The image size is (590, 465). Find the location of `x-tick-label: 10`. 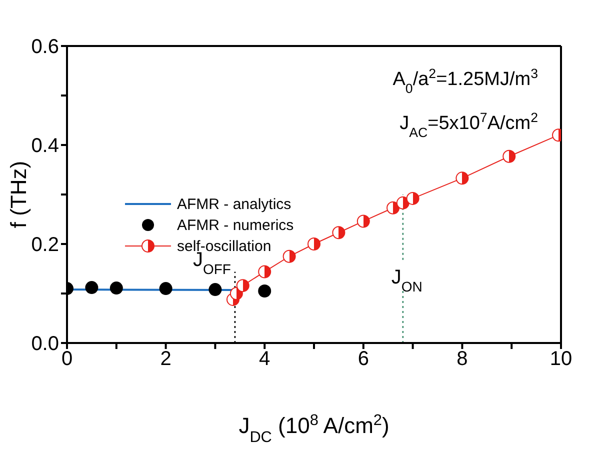

x-tick-label: 10 is located at coordinates (561, 359).